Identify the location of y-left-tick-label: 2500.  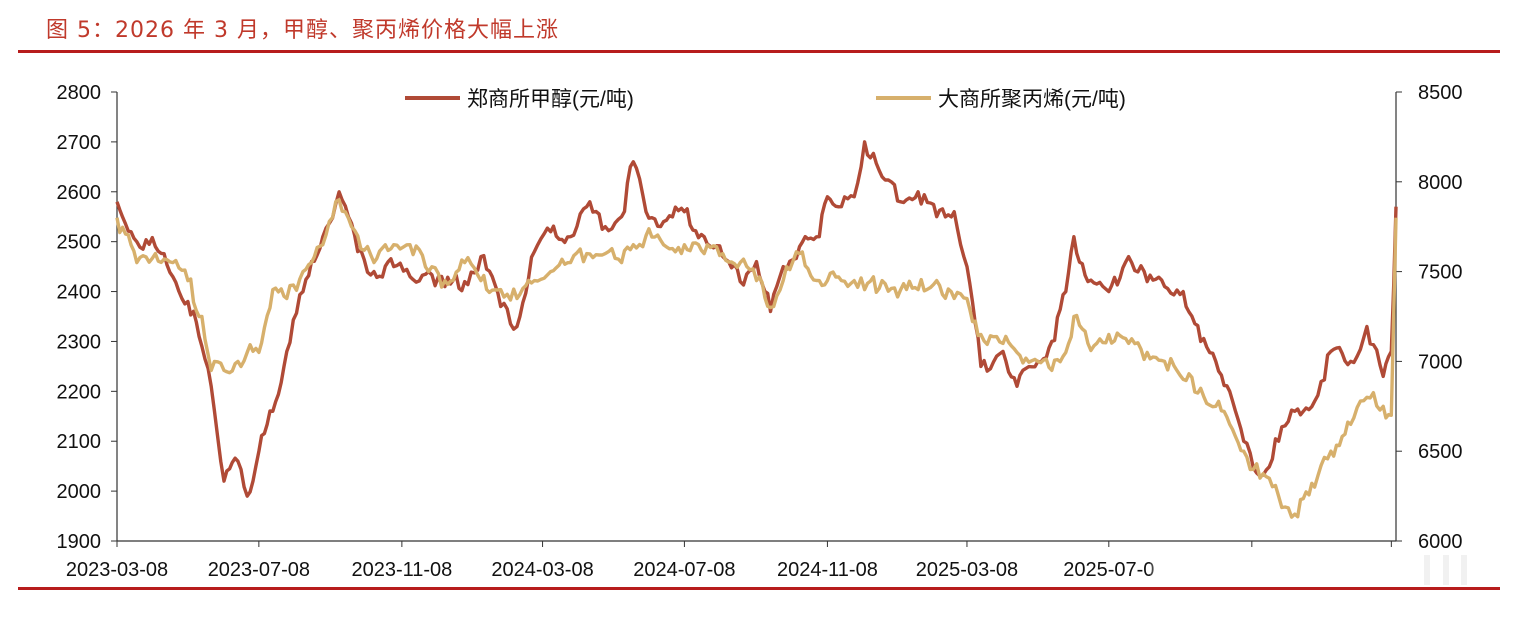
(79, 243).